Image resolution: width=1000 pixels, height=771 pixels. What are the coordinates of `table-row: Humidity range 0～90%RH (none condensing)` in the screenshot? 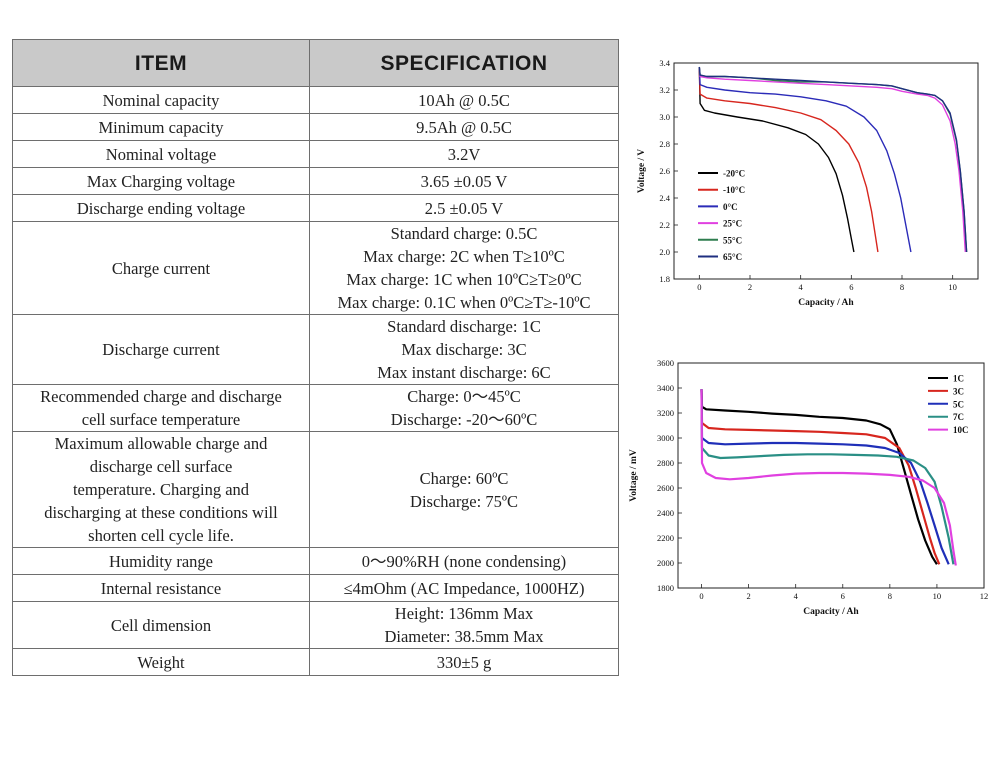 It's located at (315, 561).